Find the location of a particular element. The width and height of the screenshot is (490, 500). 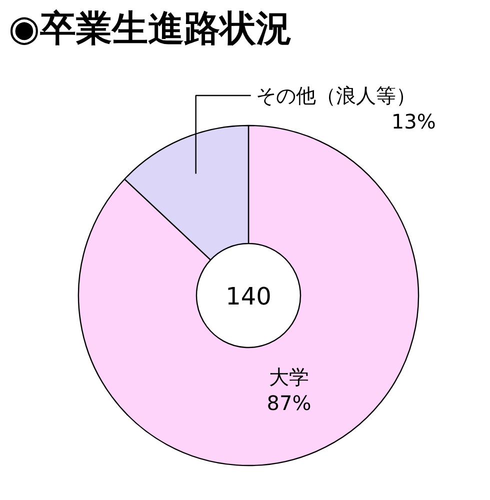

slice-label: その他（浪人等） is located at coordinates (336, 96).